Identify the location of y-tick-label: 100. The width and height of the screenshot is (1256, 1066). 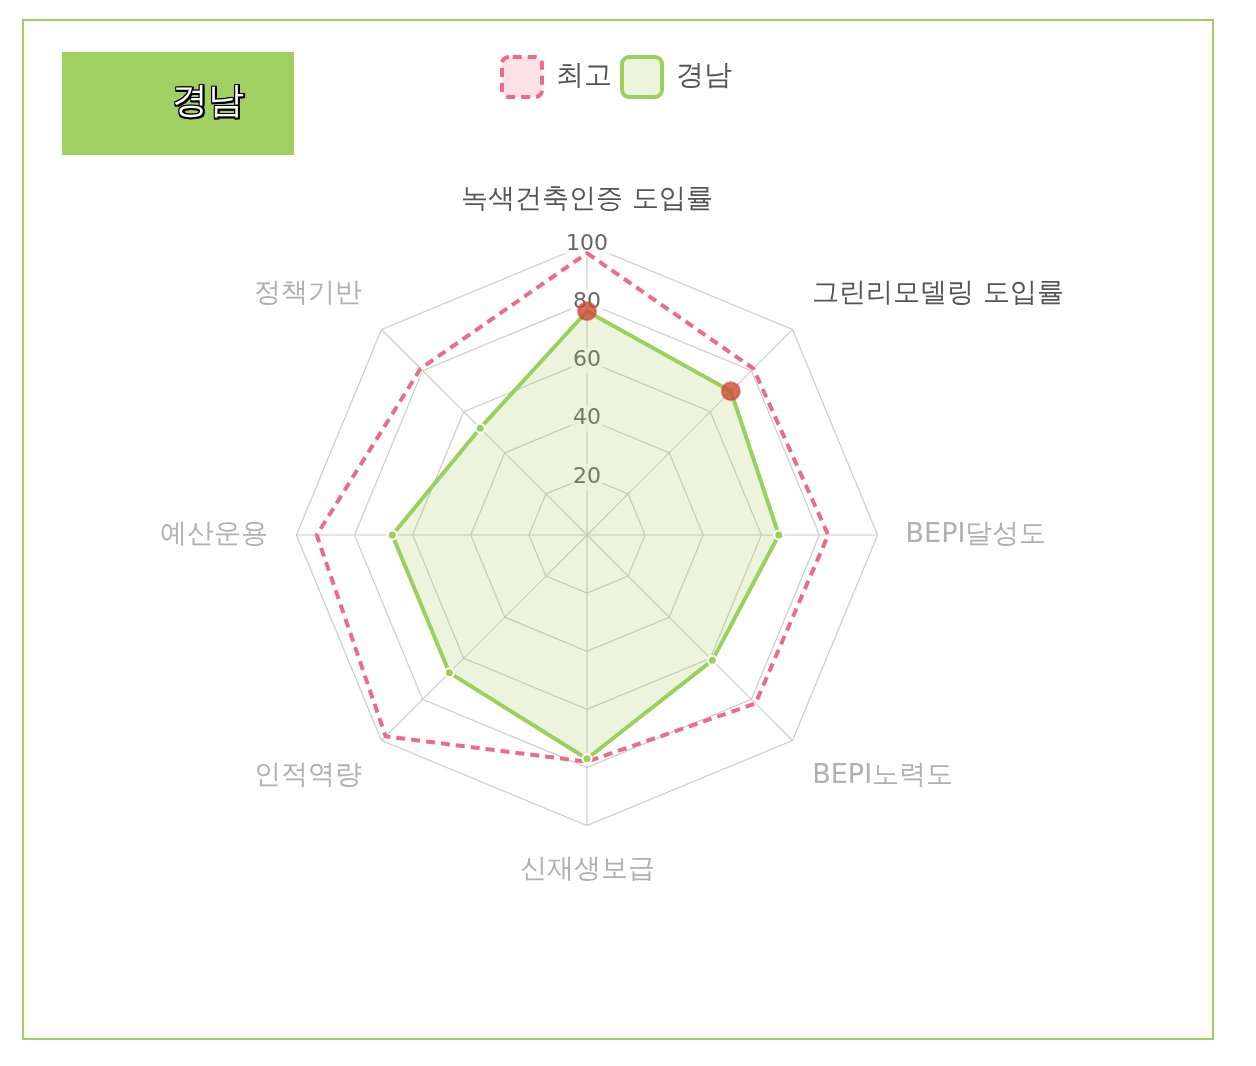
(587, 243).